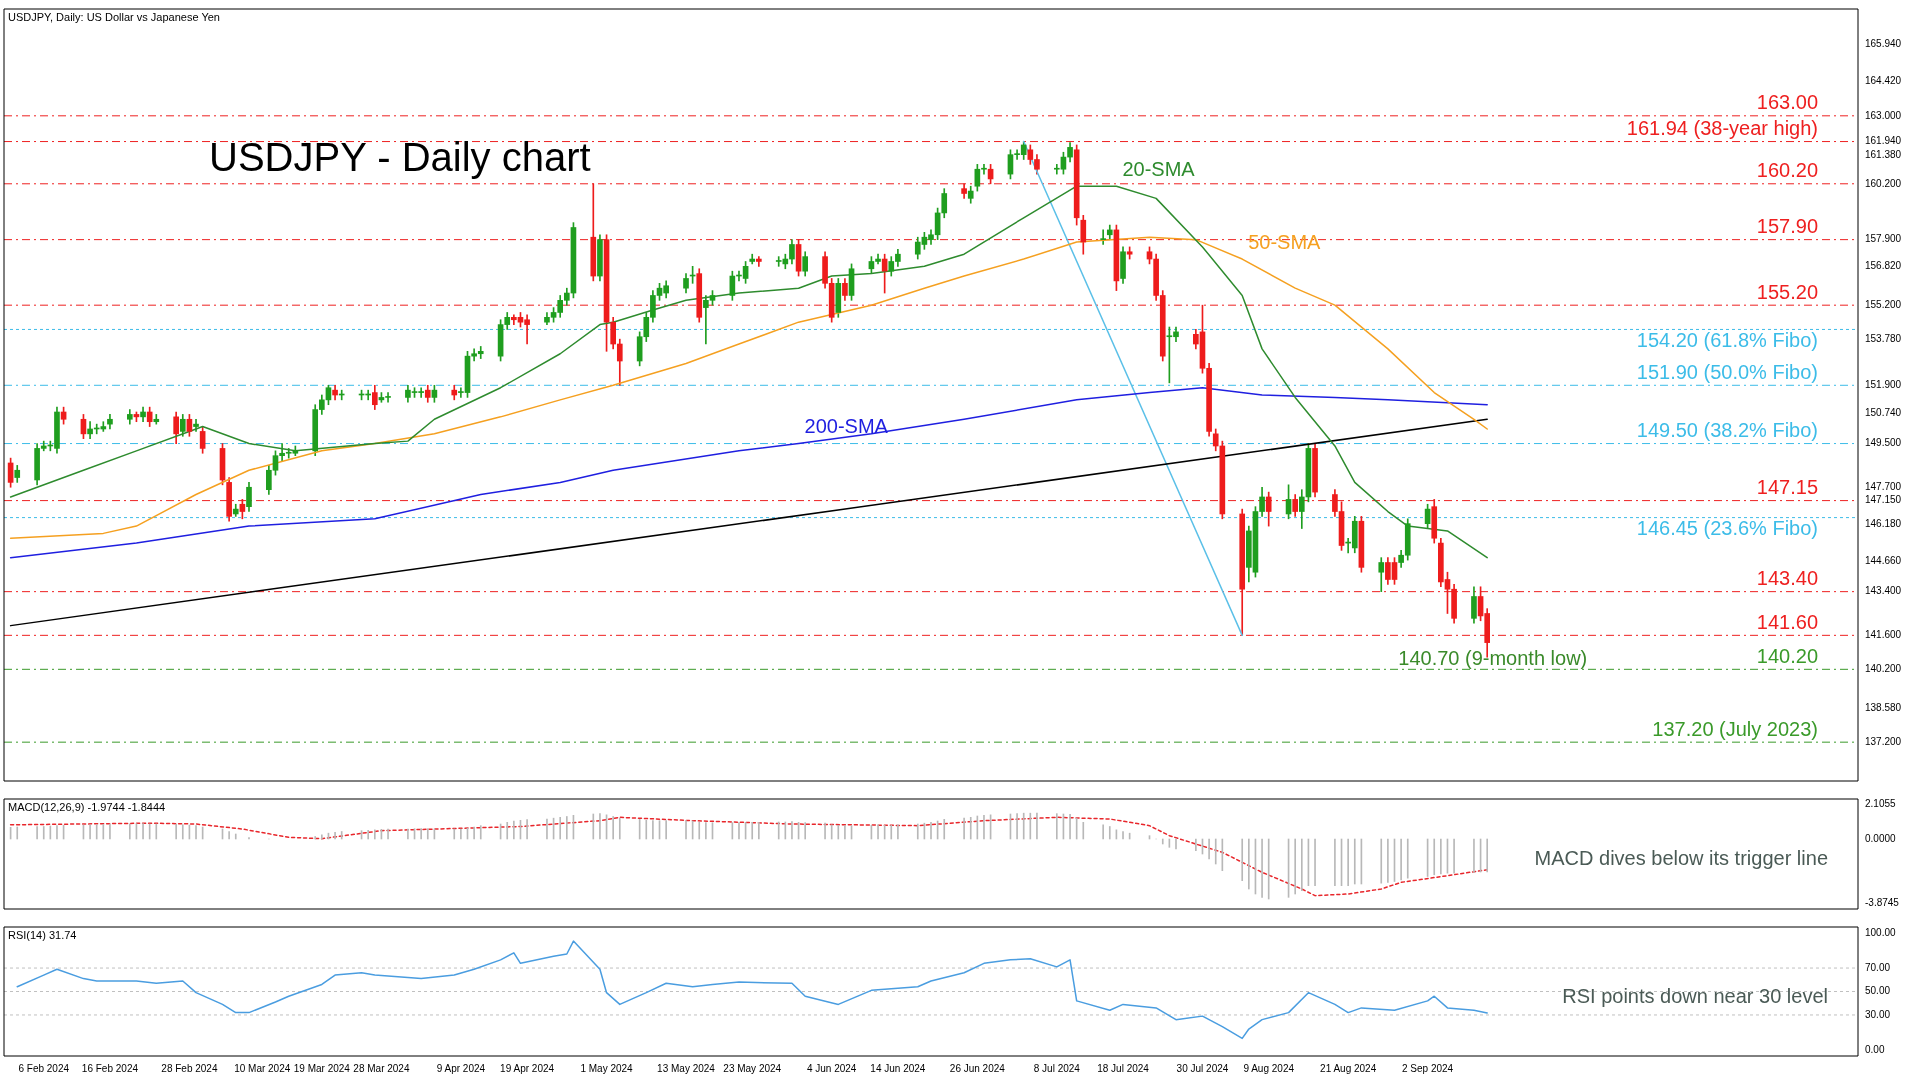 The height and width of the screenshot is (1080, 1920). Describe the element at coordinates (1695, 996) in the screenshot. I see `annotation: RSI points down near 30 level` at that location.